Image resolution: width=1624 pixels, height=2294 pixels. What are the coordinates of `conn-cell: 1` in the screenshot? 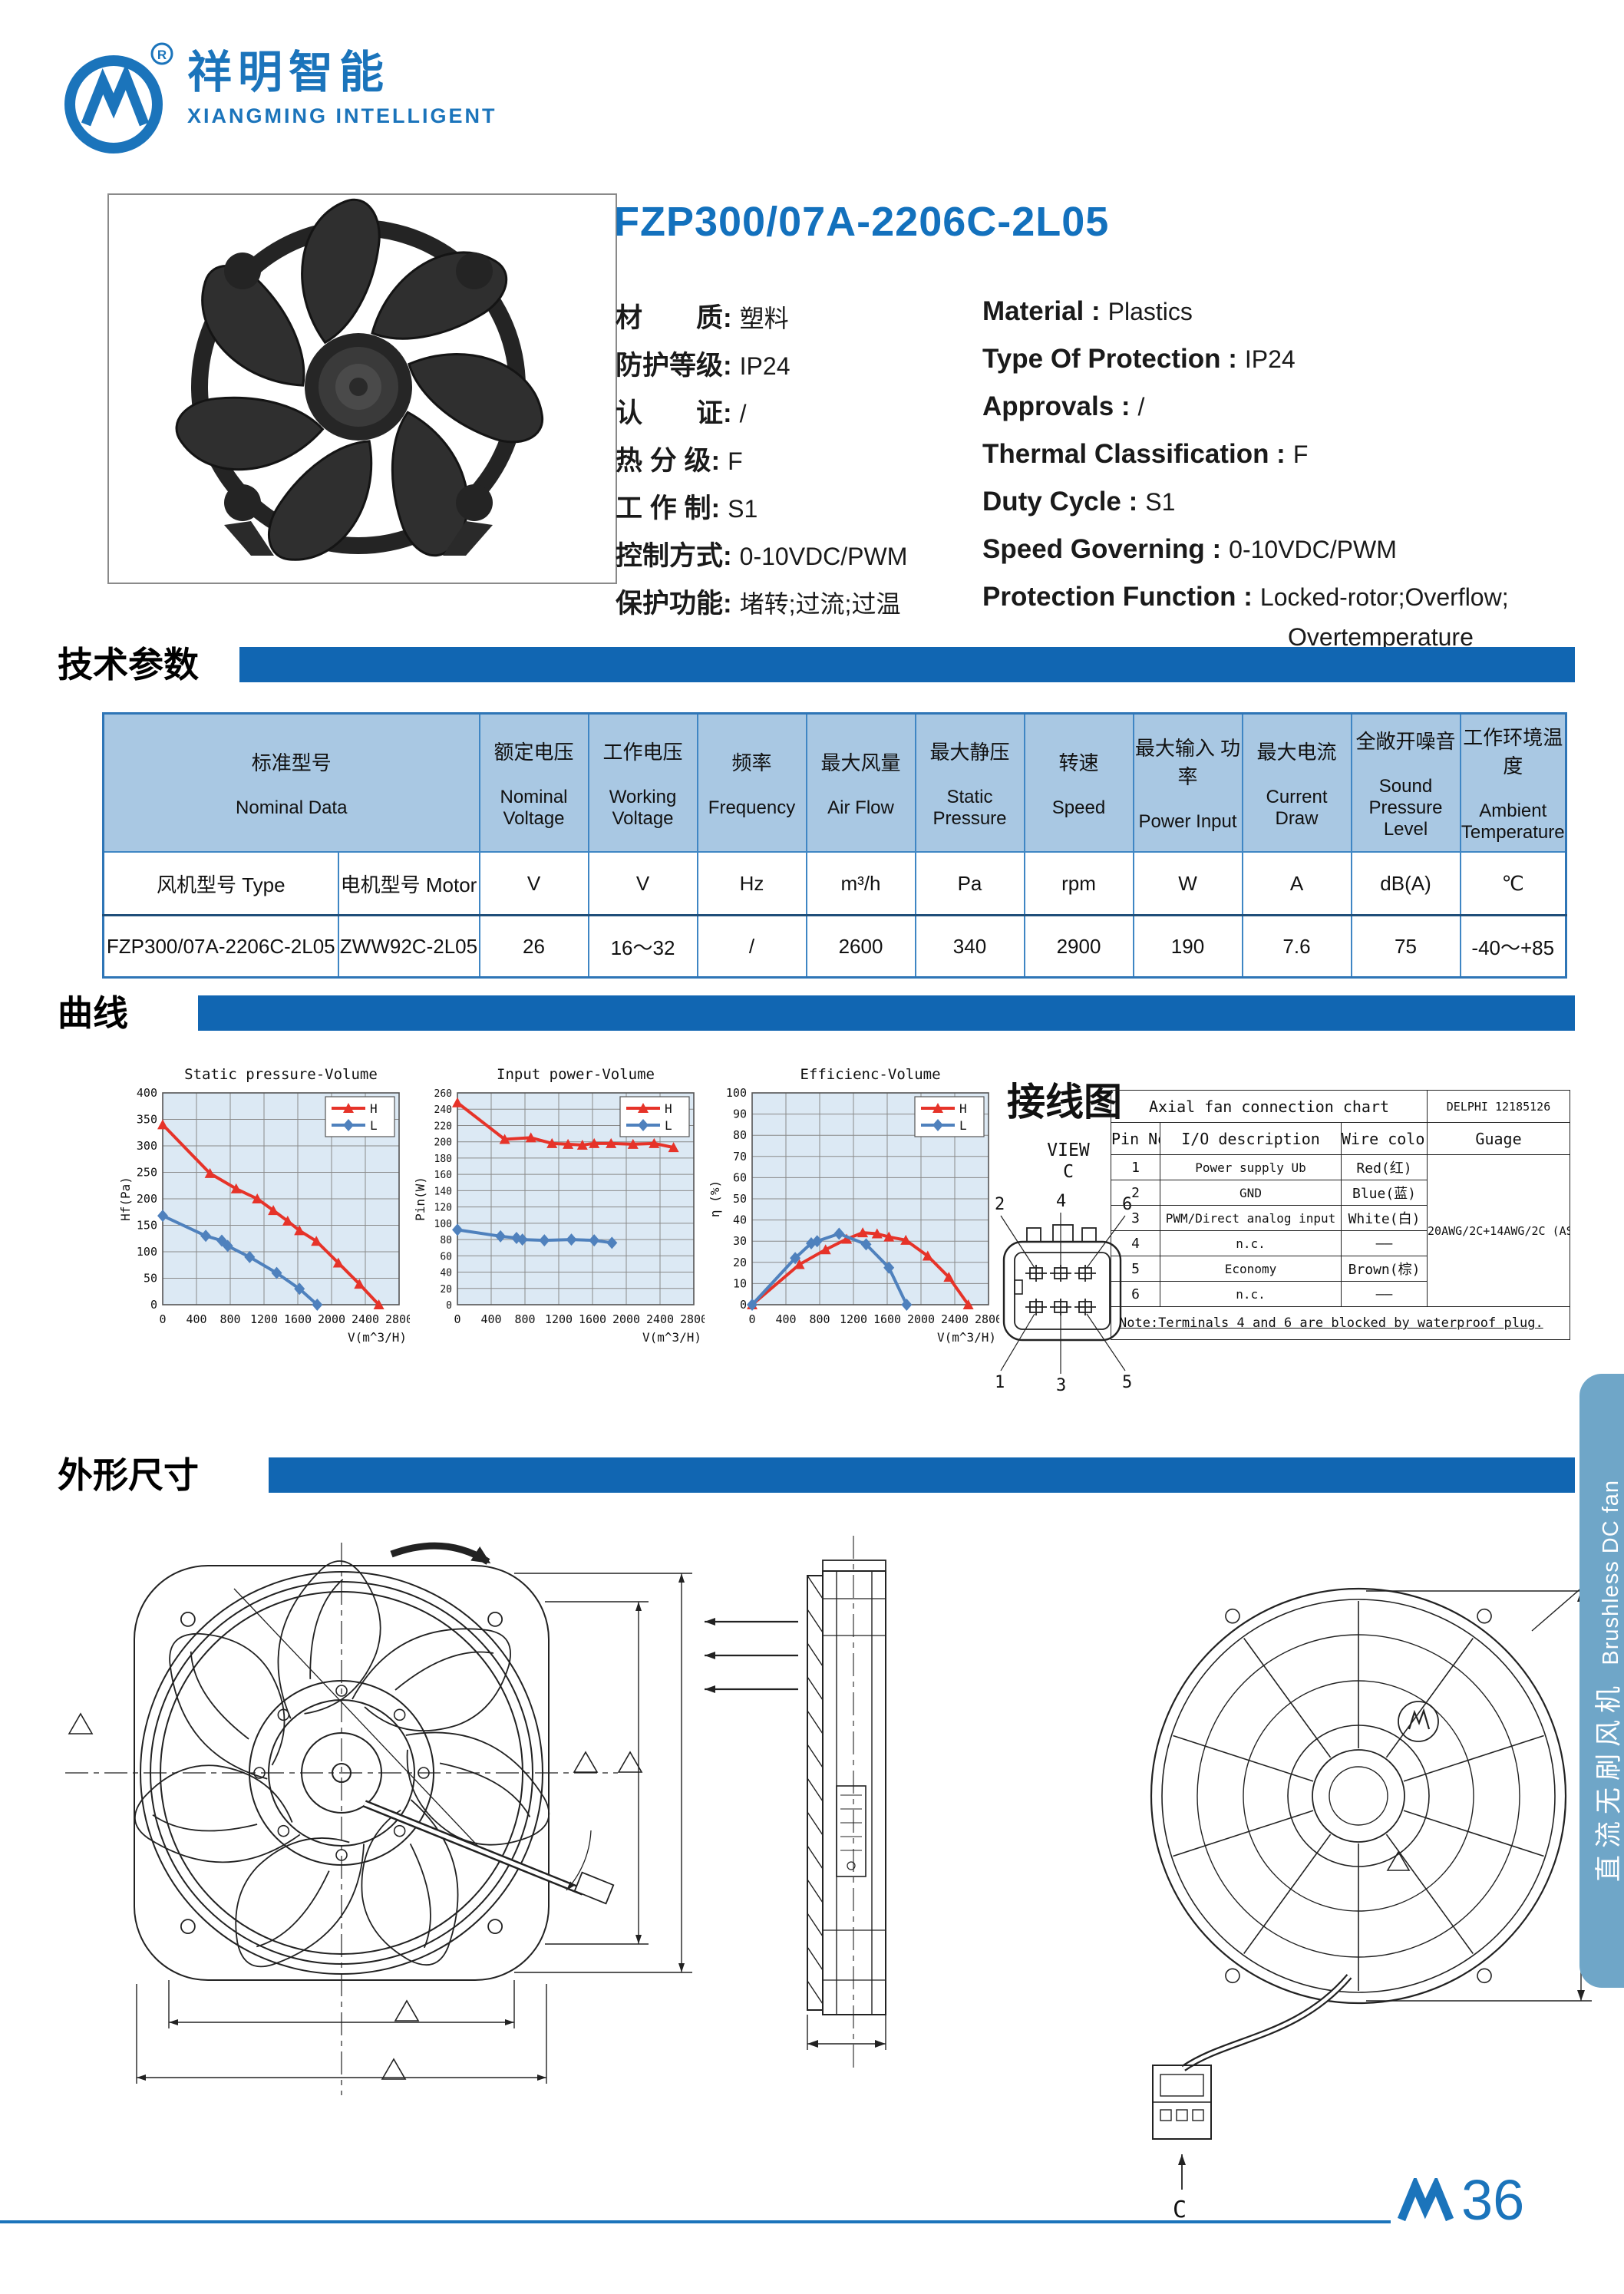 It's located at (1135, 1167).